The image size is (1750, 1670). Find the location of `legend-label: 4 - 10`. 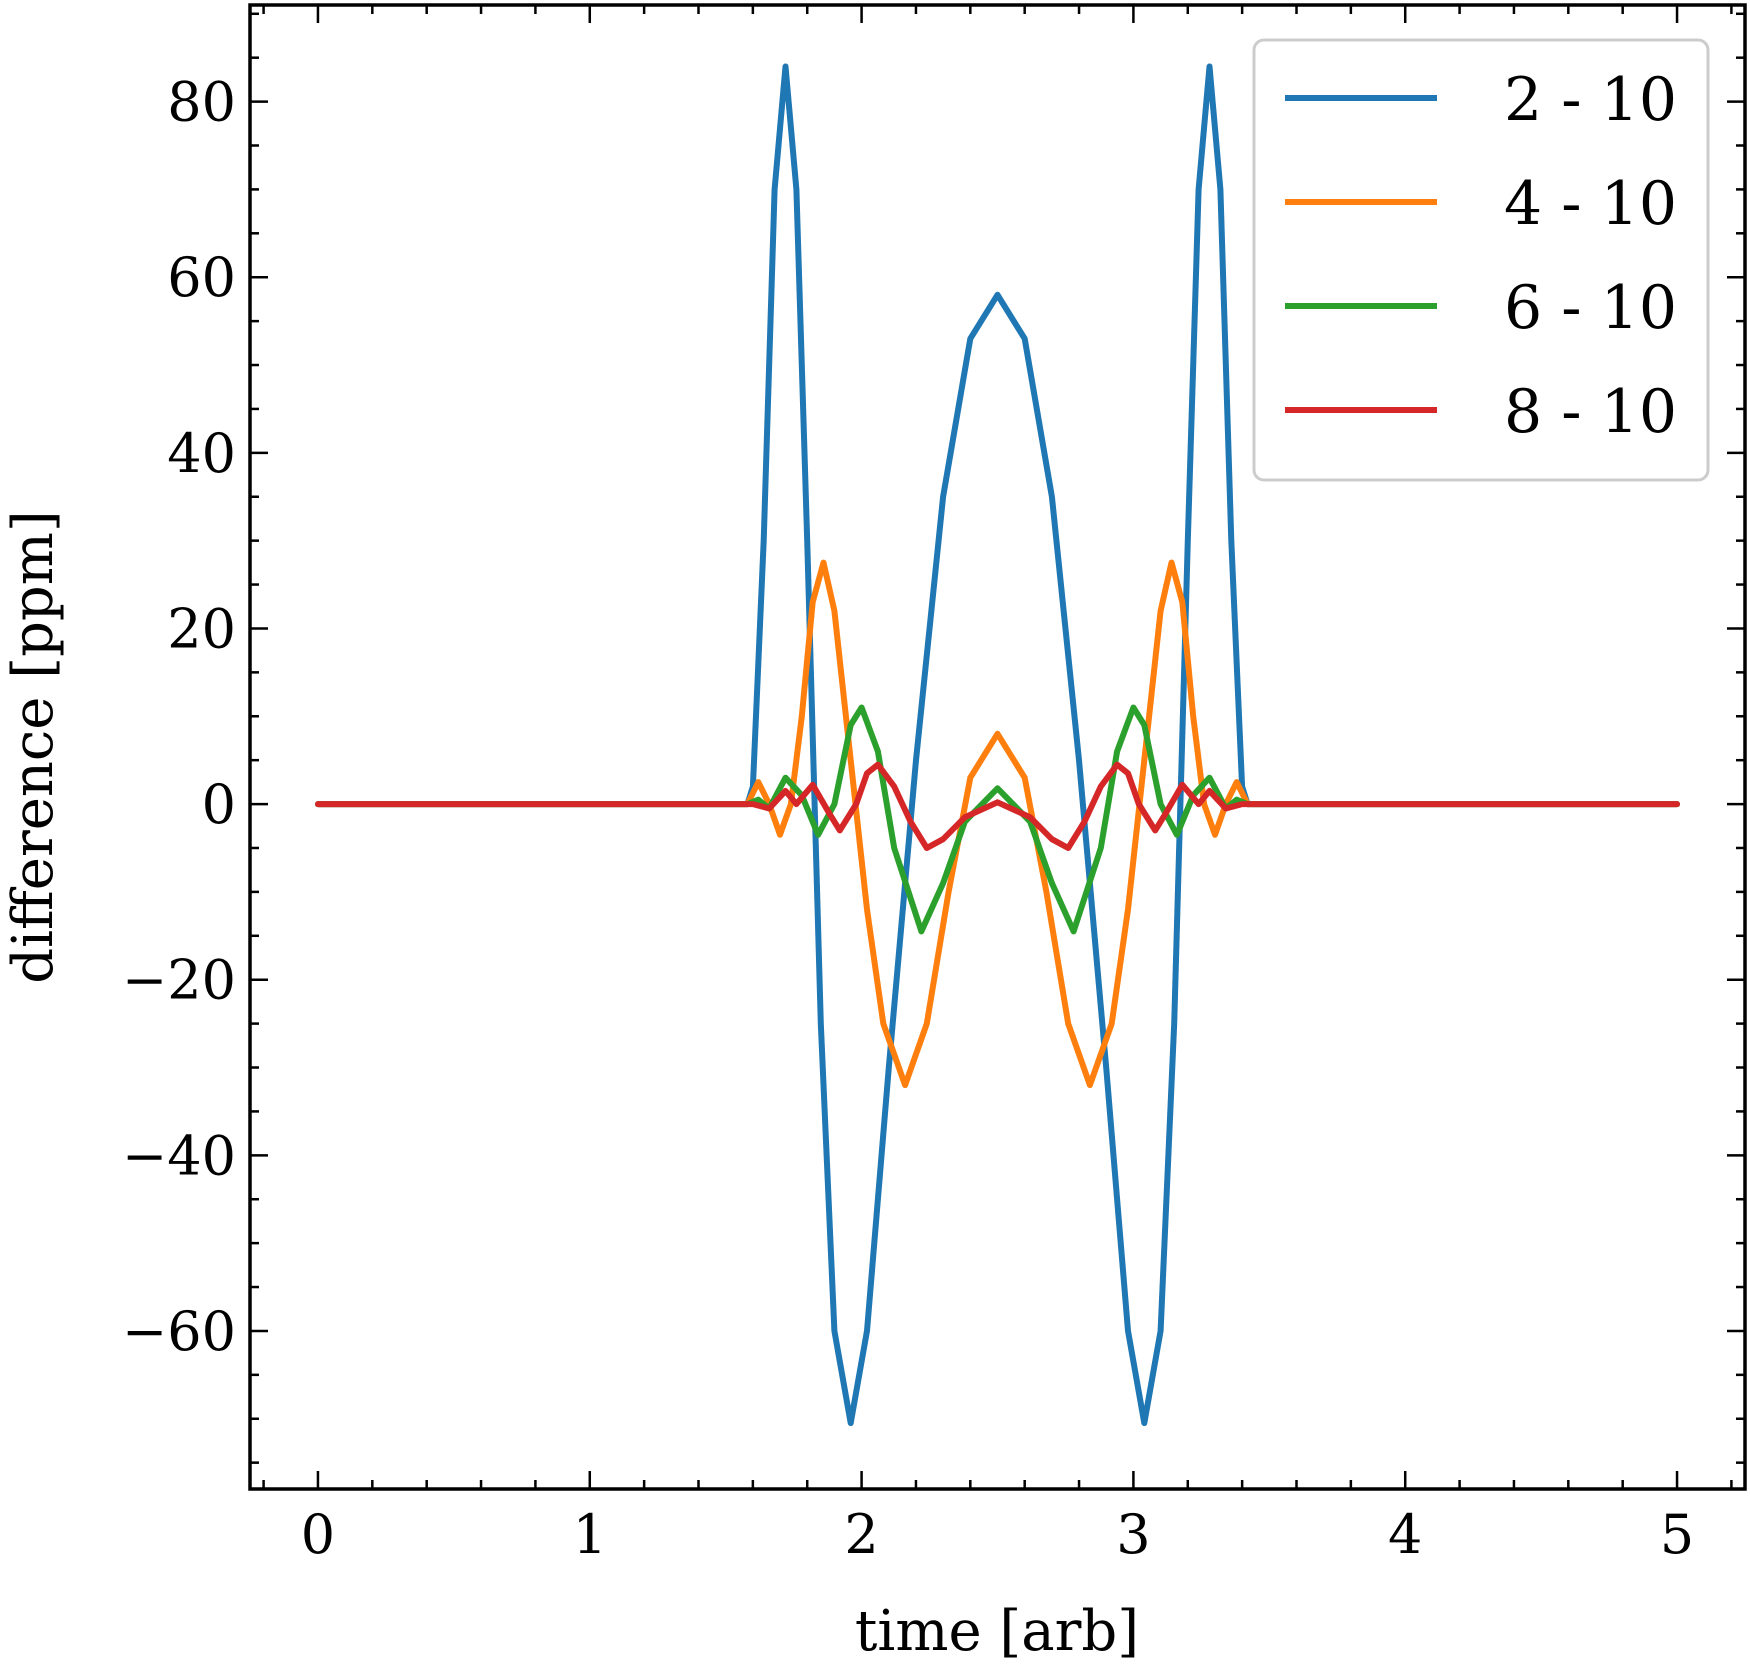

legend-label: 4 - 10 is located at coordinates (1590, 204).